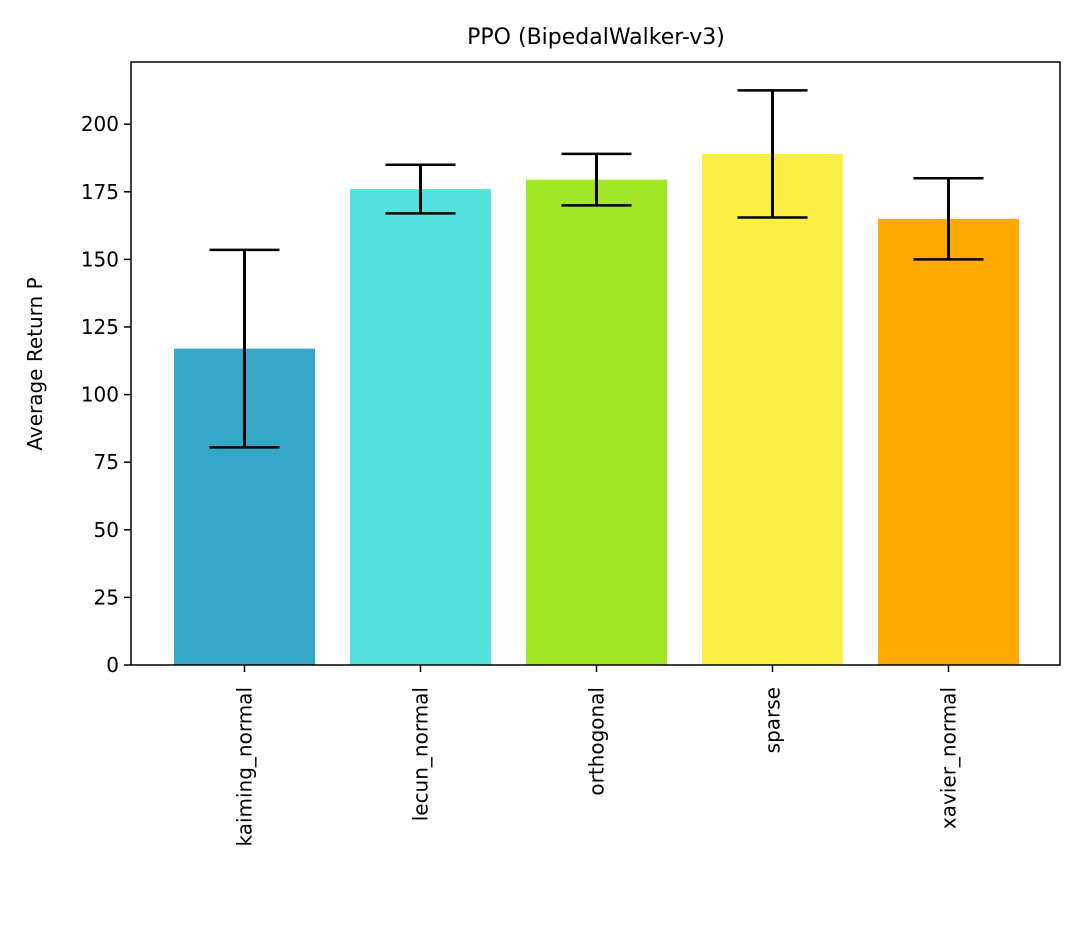 This screenshot has height=927, width=1081. Describe the element at coordinates (420, 427) in the screenshot. I see `bar-lecun_normal` at that location.